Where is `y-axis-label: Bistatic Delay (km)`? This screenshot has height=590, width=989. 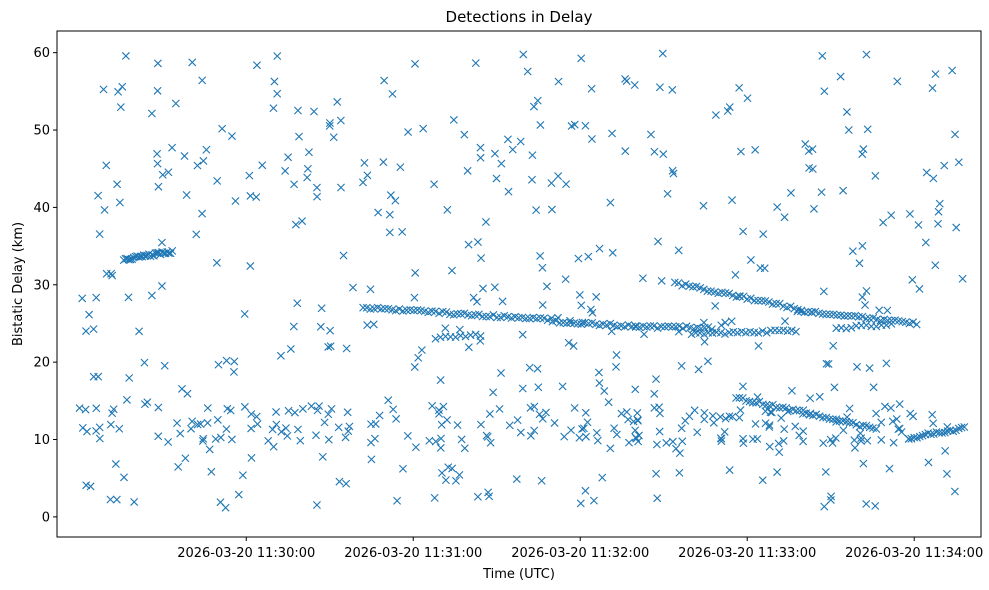 y-axis-label: Bistatic Delay (km) is located at coordinates (18, 284).